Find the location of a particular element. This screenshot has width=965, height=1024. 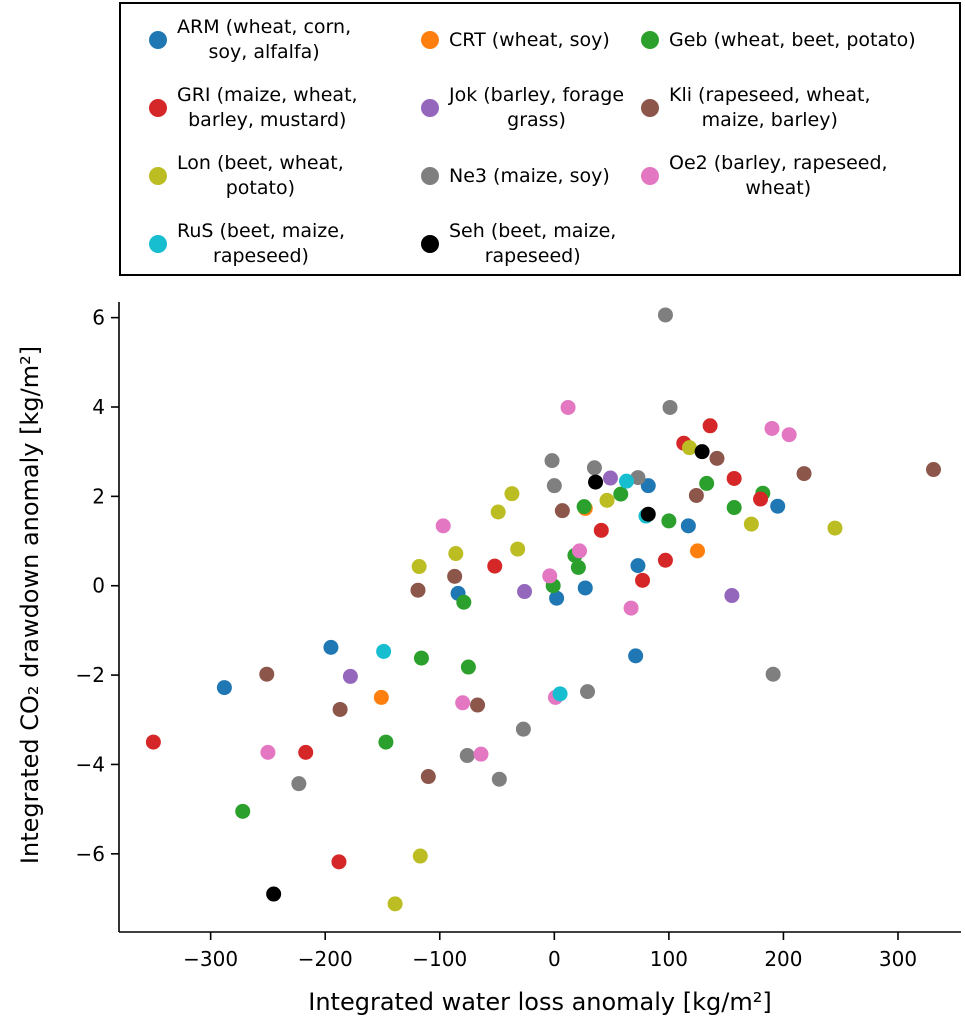

x-tick-label: −200 is located at coordinates (325, 959).